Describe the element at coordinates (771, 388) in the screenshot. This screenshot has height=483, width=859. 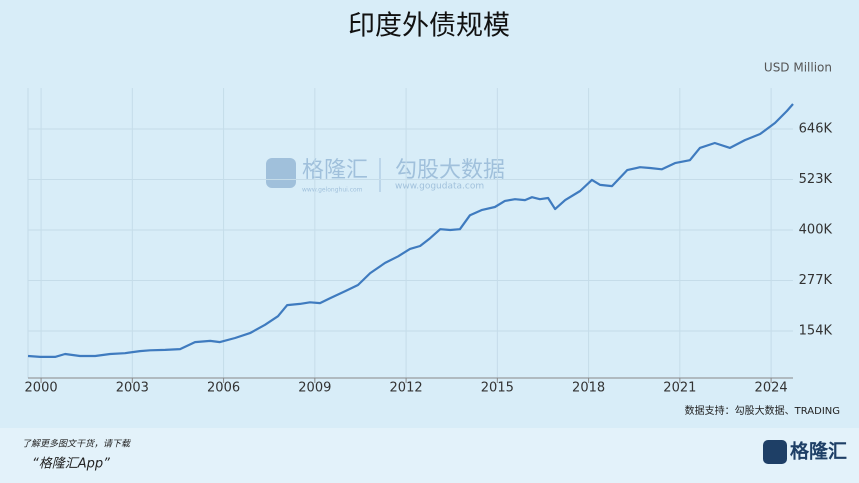
I see `x-tick-label: 2024` at that location.